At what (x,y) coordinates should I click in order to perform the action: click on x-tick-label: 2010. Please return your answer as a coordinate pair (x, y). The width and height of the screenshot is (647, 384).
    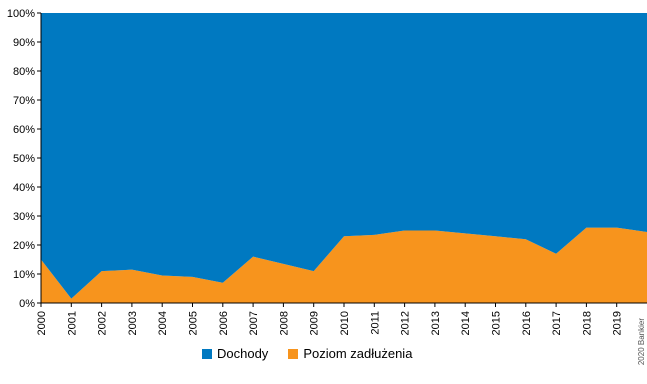
    Looking at the image, I should click on (345, 323).